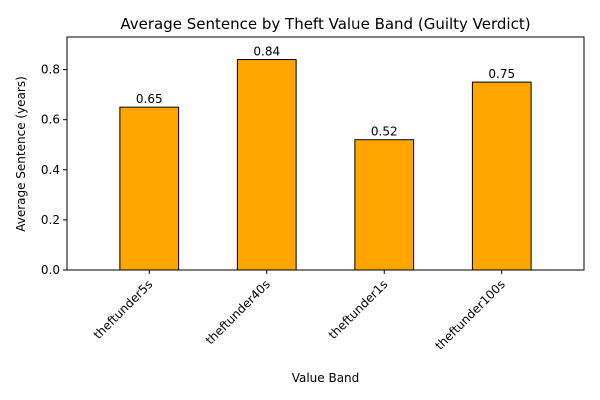  I want to click on y-tick-label: 0.2, so click(50, 220).